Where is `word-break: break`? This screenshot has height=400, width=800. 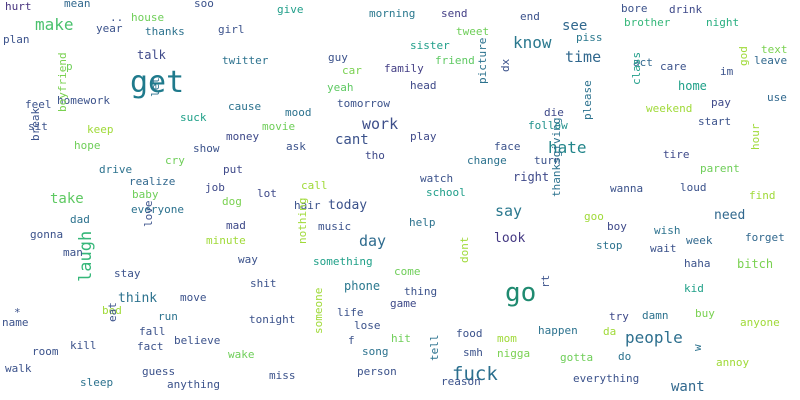
word-break: break is located at coordinates (35, 124).